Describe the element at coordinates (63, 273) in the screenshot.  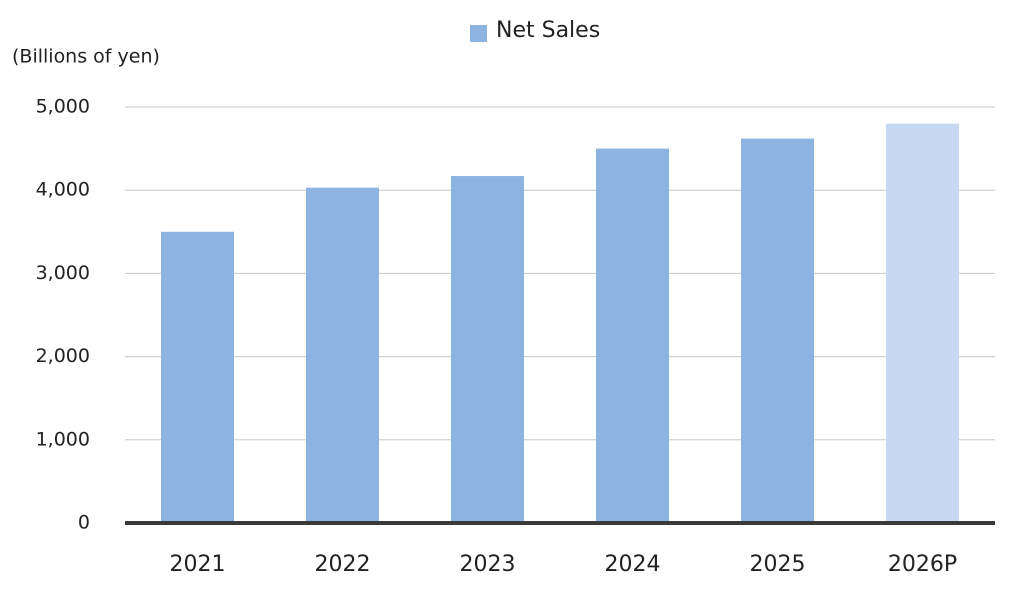
I see `y-tick-label: 3,000` at that location.